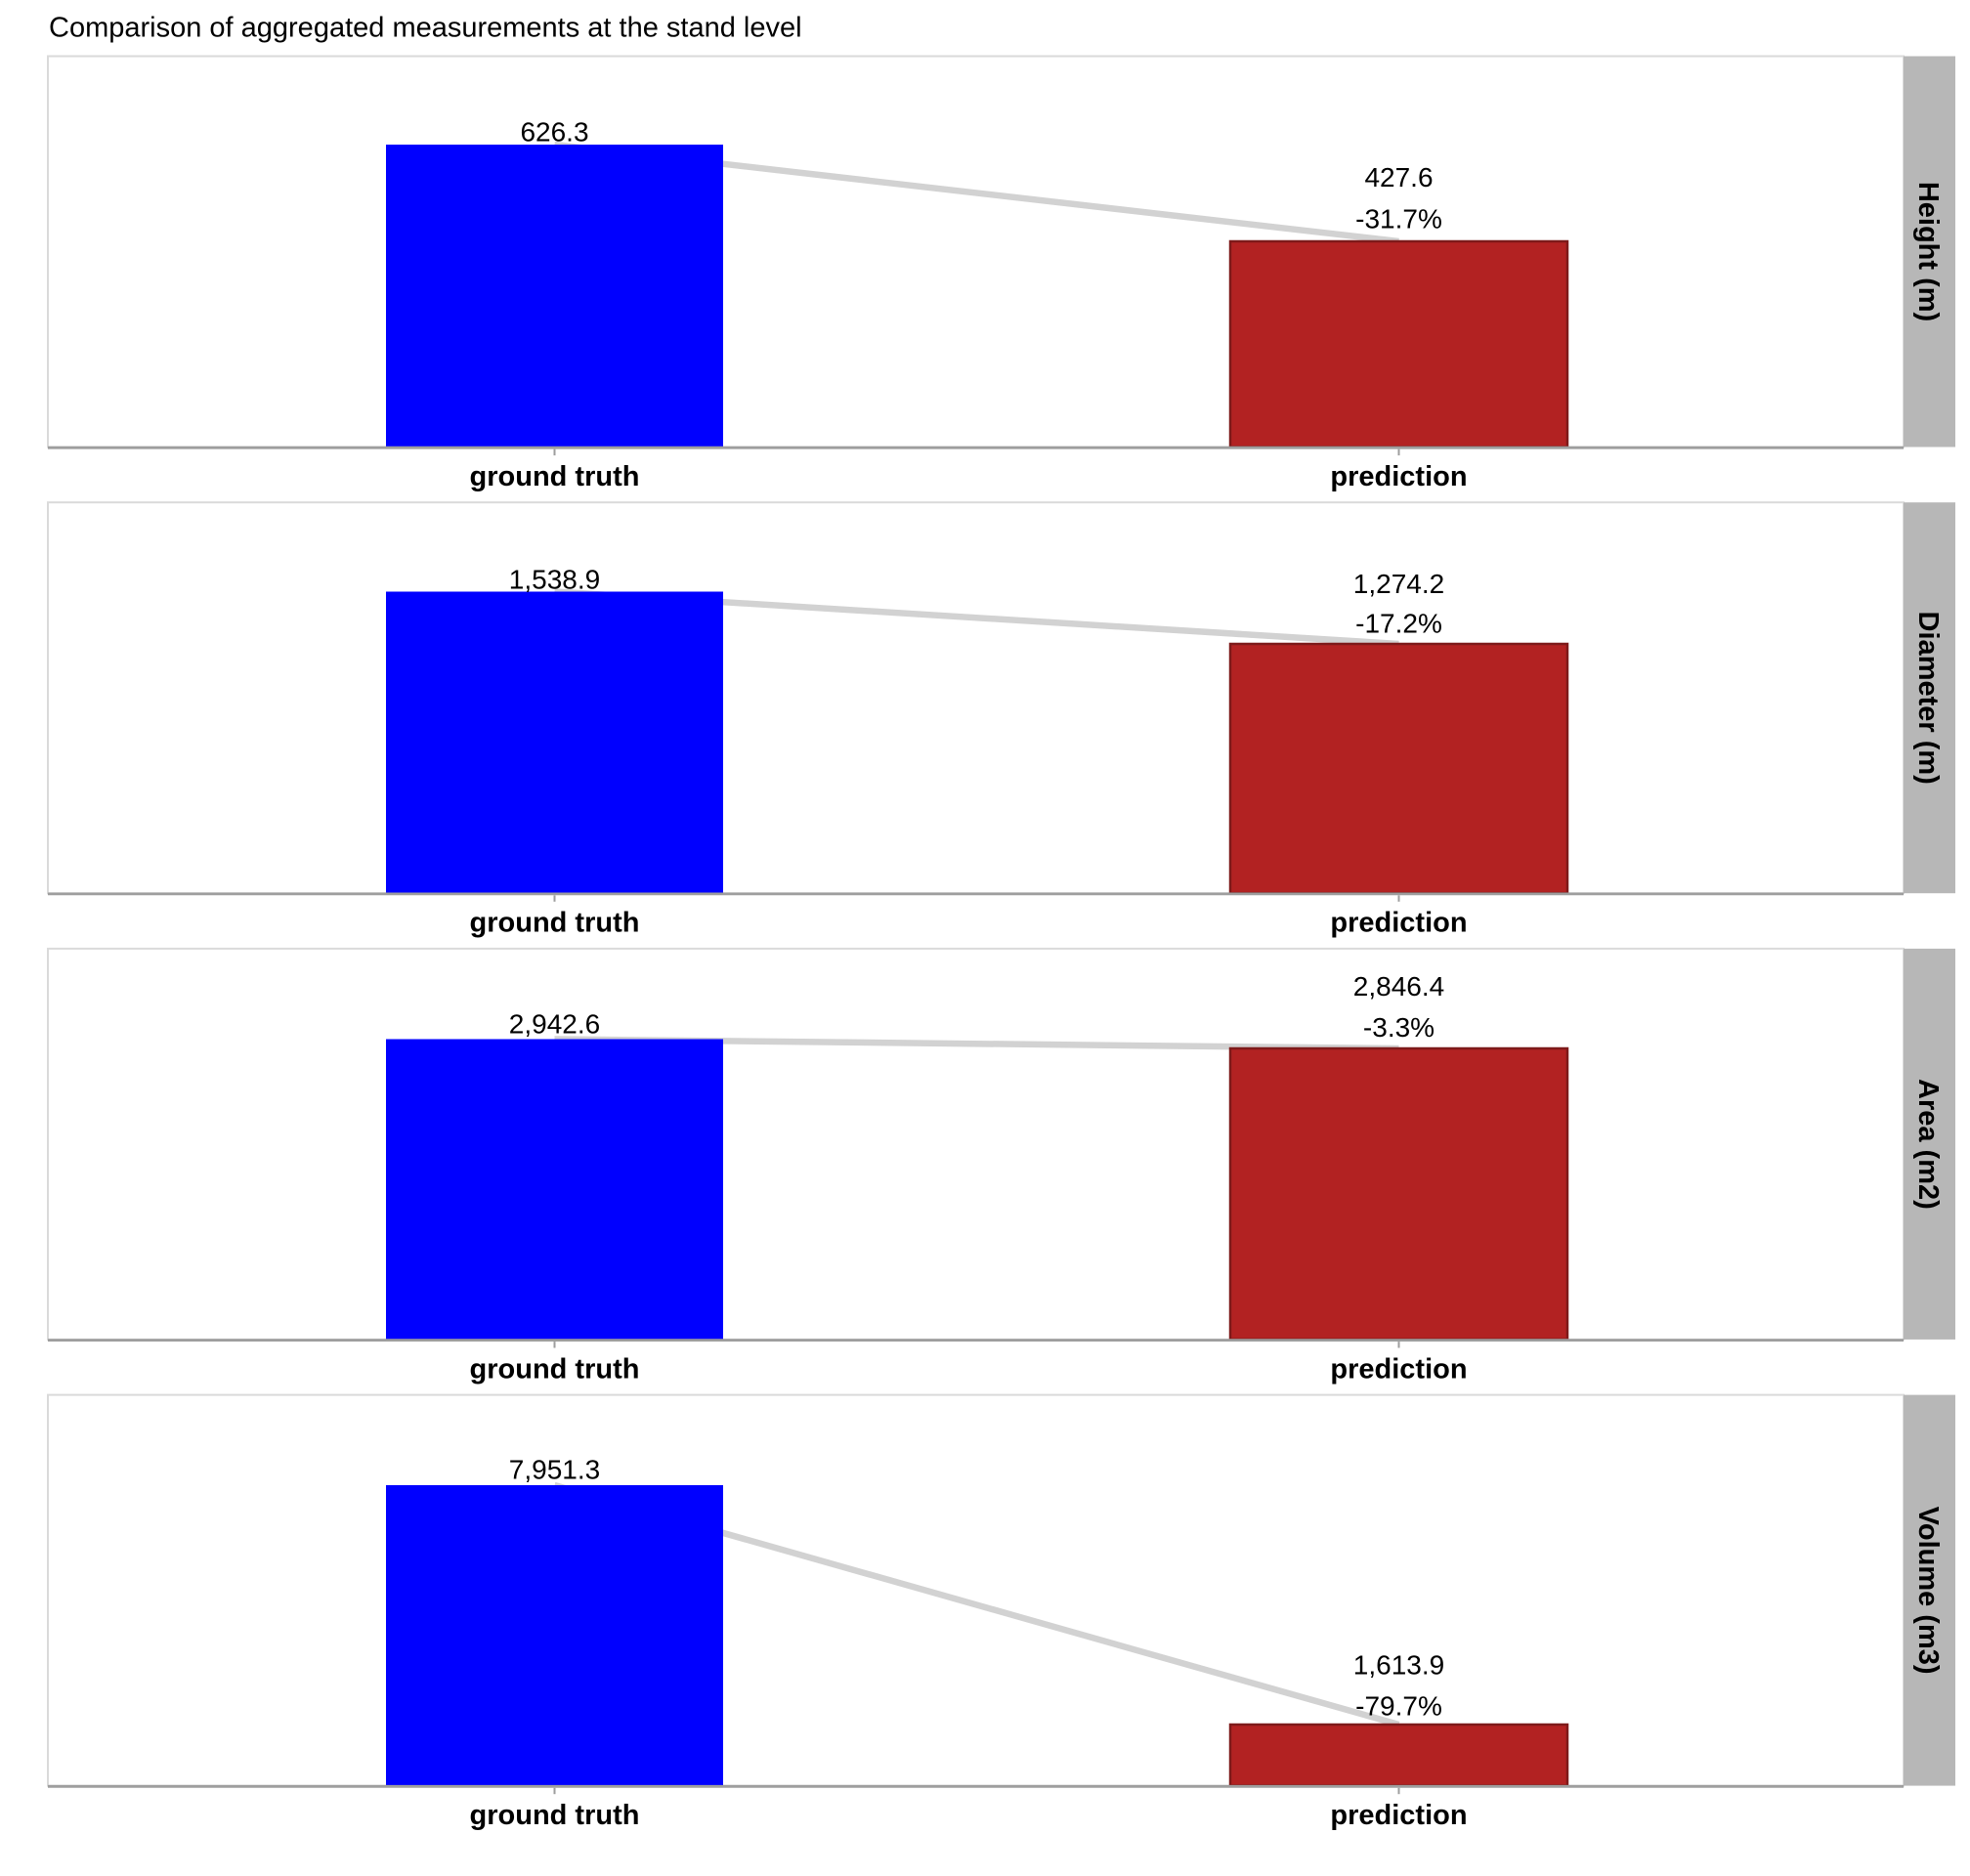 The width and height of the screenshot is (1970, 1876). What do you see at coordinates (1398, 1665) in the screenshot?
I see `svg-text: 1,613.9` at bounding box center [1398, 1665].